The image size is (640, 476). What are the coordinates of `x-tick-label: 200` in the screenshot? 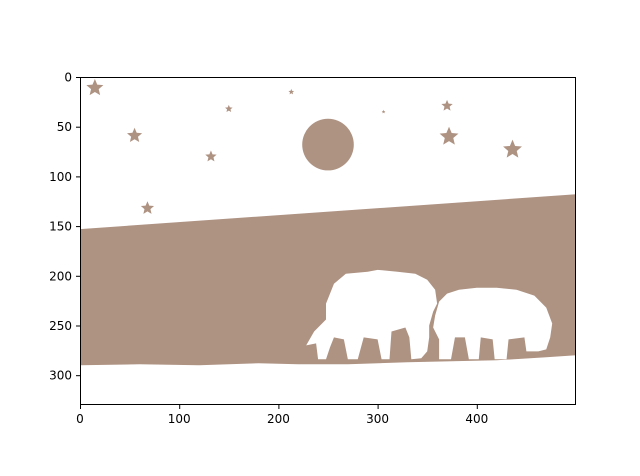 It's located at (278, 419).